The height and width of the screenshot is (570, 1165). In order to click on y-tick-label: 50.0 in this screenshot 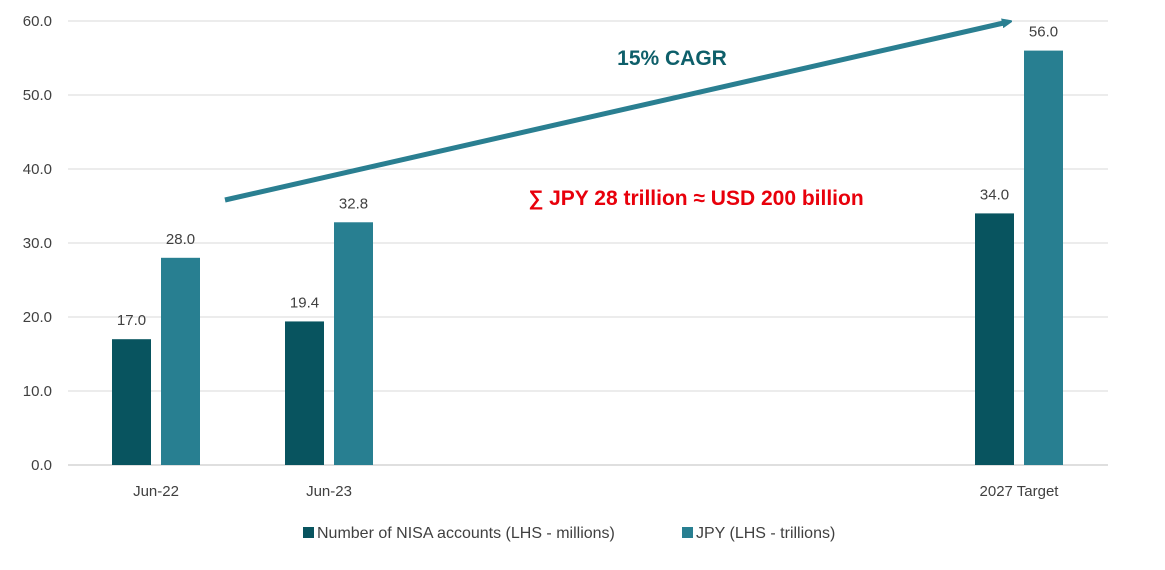, I will do `click(37, 95)`.